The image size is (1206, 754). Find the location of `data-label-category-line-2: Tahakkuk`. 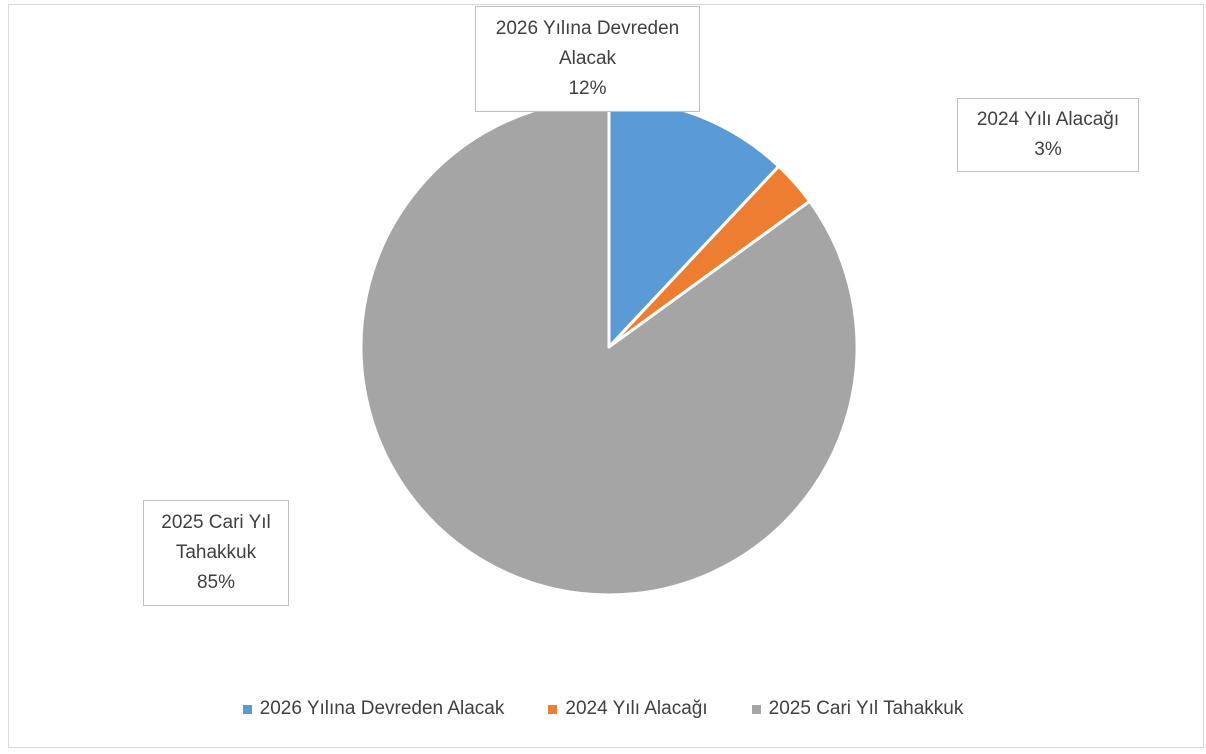

data-label-category-line-2: Tahakkuk is located at coordinates (216, 552).